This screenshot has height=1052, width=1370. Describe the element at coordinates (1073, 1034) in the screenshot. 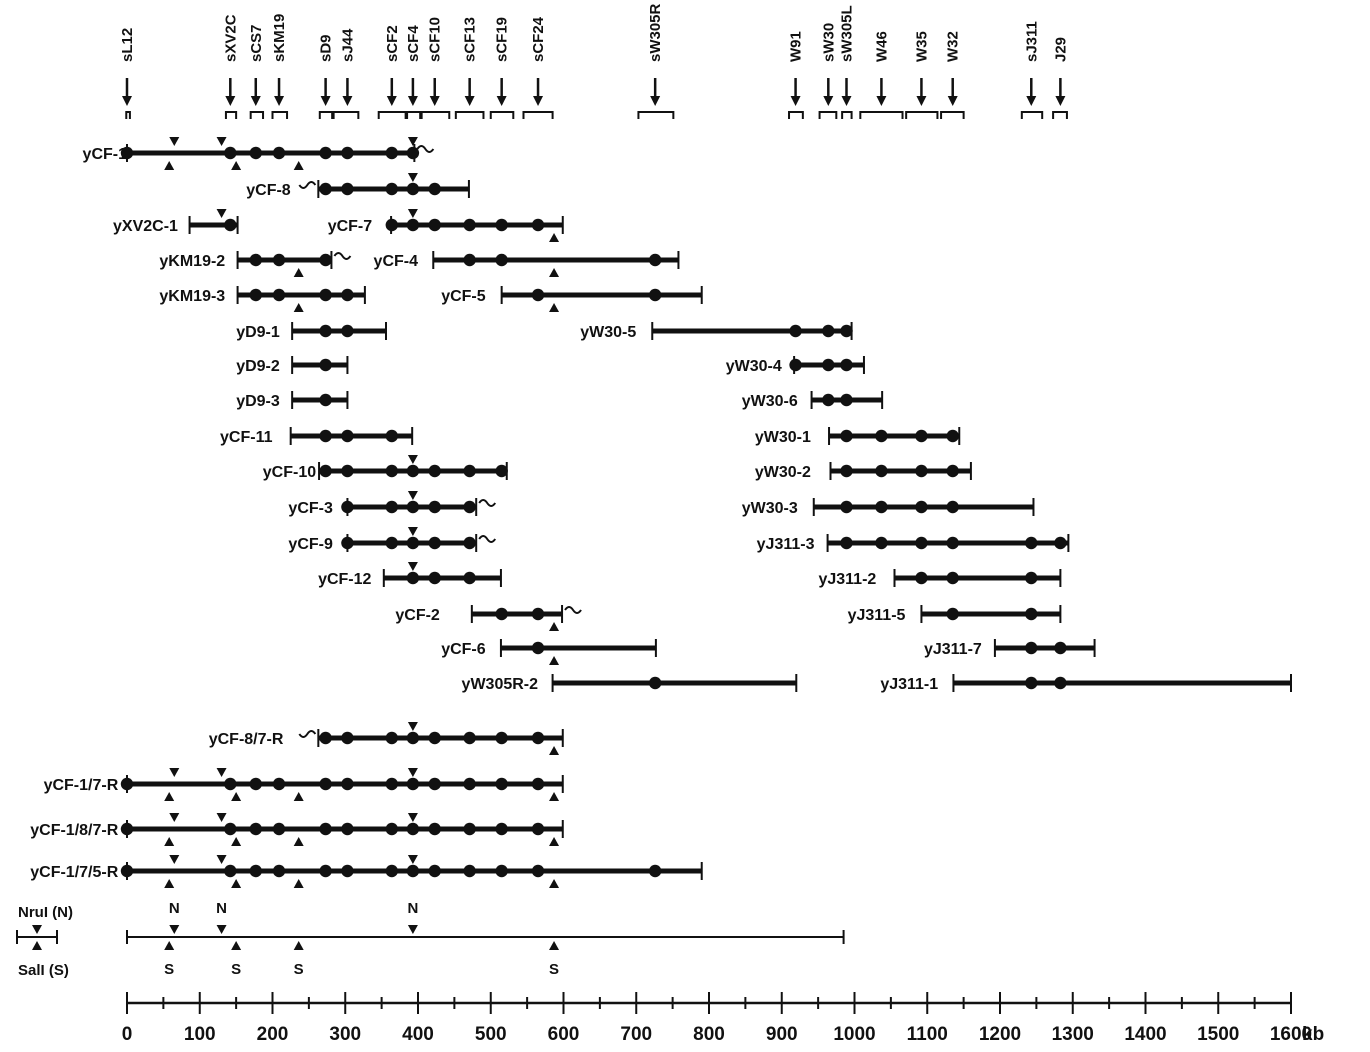

I see `axis-tick-label: 1300` at that location.